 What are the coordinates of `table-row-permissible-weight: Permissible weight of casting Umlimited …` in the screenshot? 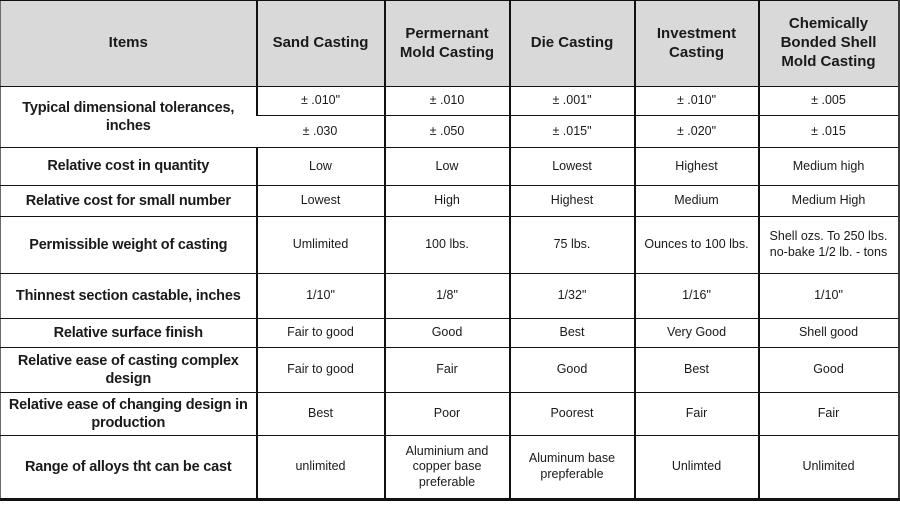 It's located at (449, 245).